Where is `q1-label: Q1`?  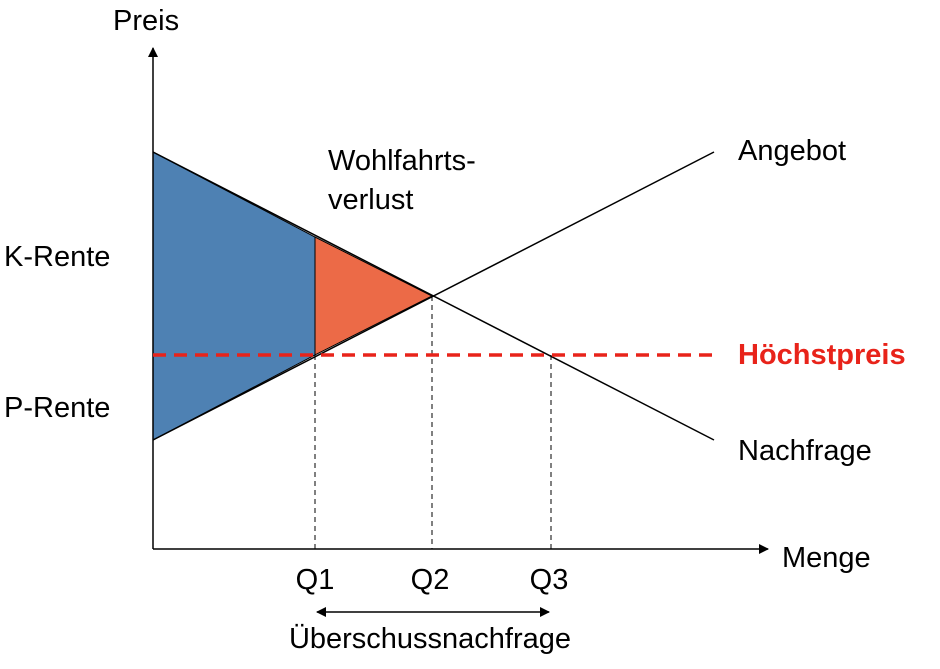
q1-label: Q1 is located at coordinates (315, 580).